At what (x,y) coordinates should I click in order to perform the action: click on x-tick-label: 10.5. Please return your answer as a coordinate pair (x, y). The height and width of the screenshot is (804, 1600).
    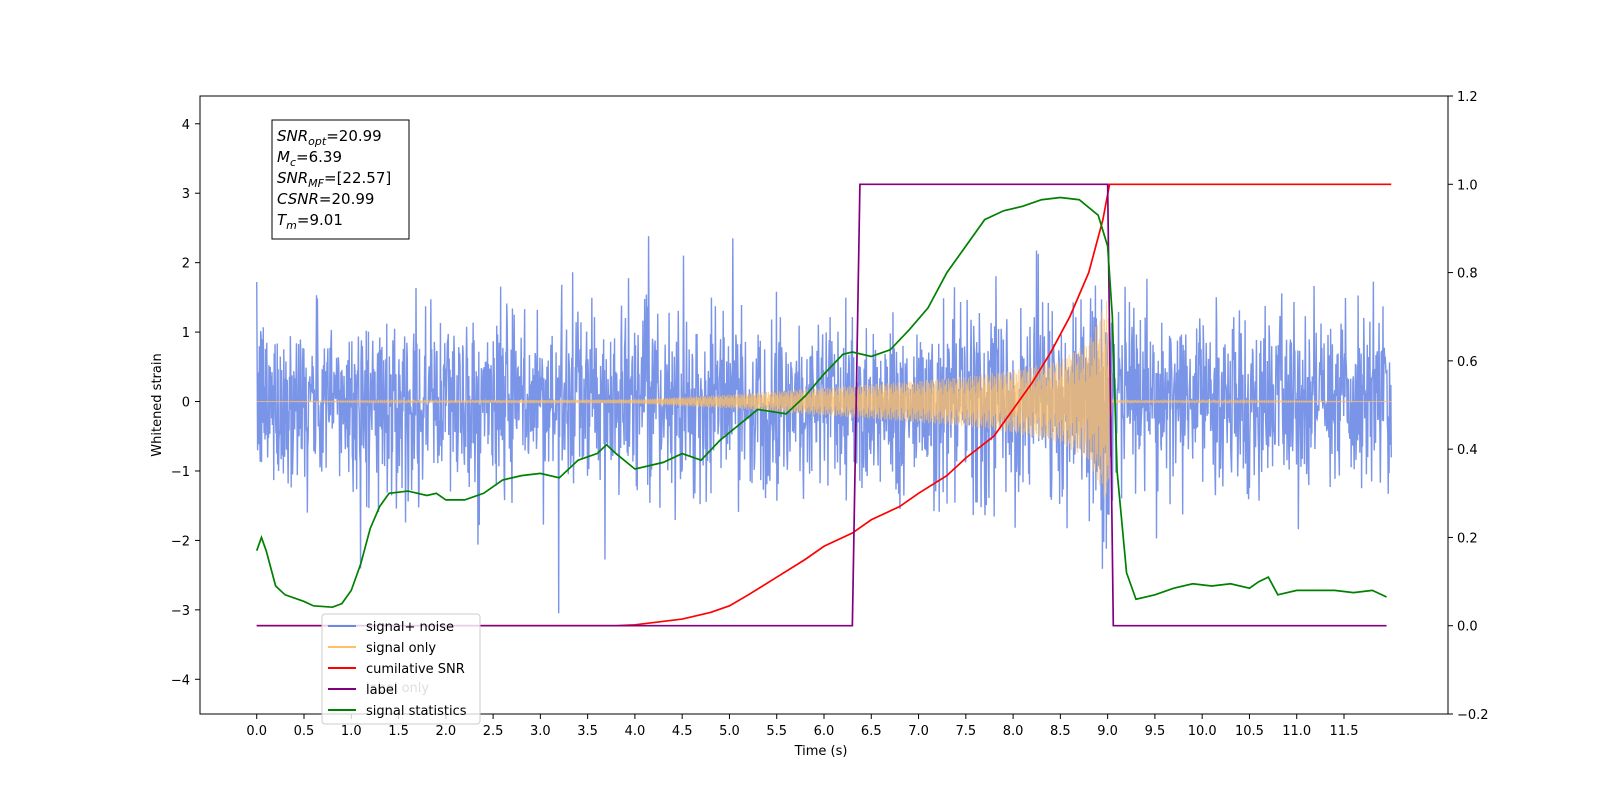
    Looking at the image, I should click on (1249, 731).